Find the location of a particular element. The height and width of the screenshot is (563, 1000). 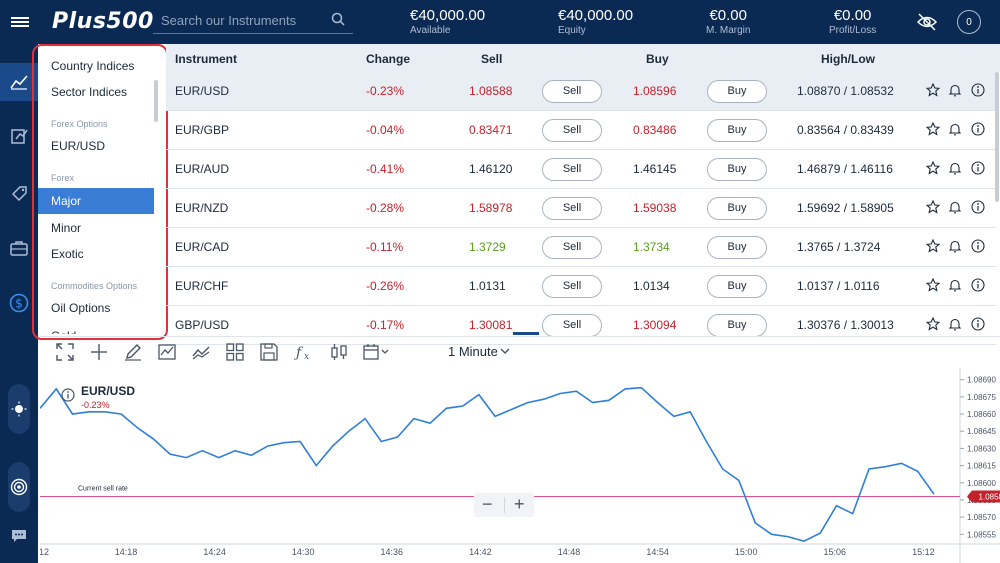

hide-balance-icon is located at coordinates (927, 22).